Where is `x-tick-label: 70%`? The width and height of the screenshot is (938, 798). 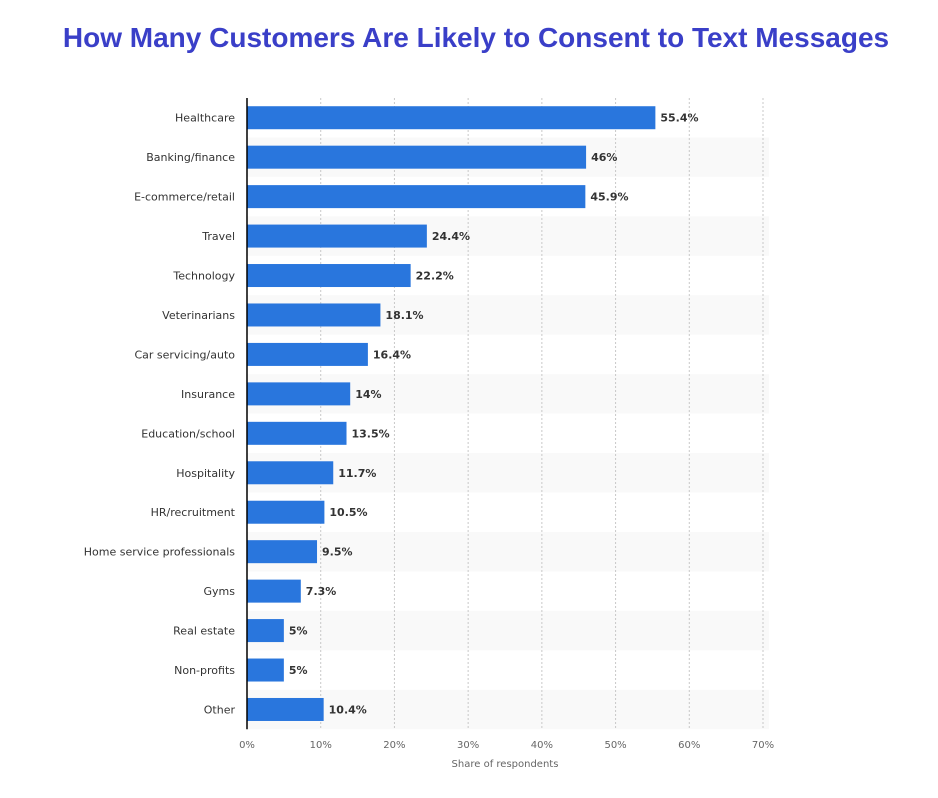
x-tick-label: 70% is located at coordinates (763, 745).